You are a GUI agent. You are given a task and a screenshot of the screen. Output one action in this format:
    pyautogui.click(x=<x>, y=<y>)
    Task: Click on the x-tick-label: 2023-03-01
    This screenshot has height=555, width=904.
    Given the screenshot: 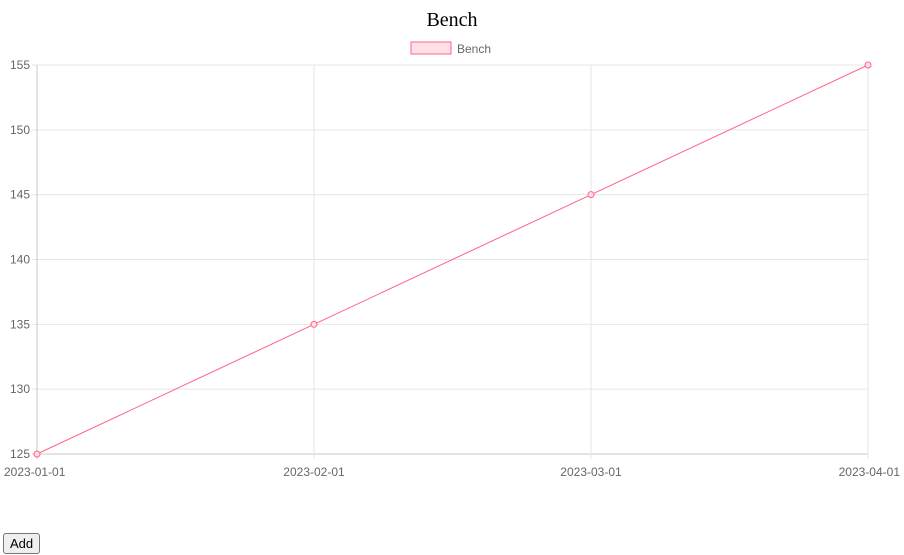 What is the action you would take?
    pyautogui.click(x=591, y=472)
    